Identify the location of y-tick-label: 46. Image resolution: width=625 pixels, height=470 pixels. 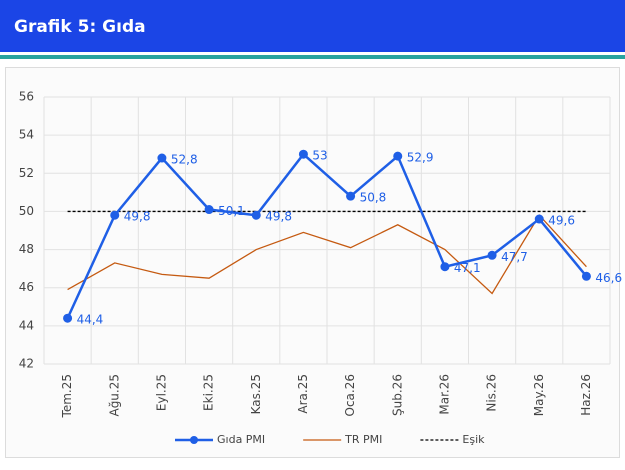
(26, 287).